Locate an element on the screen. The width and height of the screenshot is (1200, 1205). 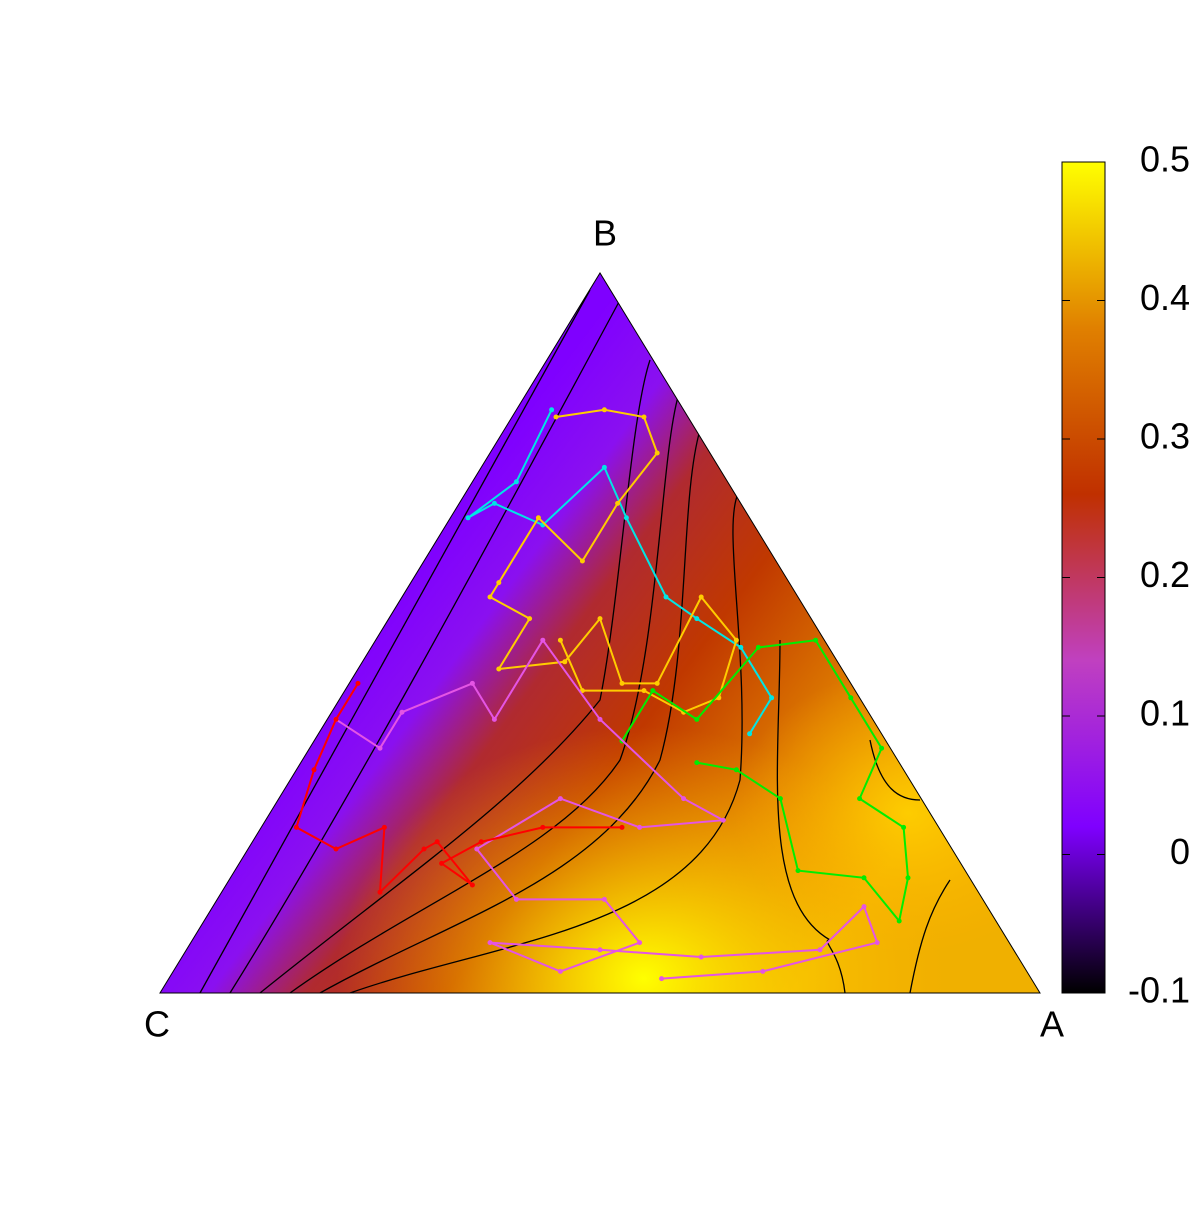
colorbar-tick-label: 0 is located at coordinates (1180, 851).